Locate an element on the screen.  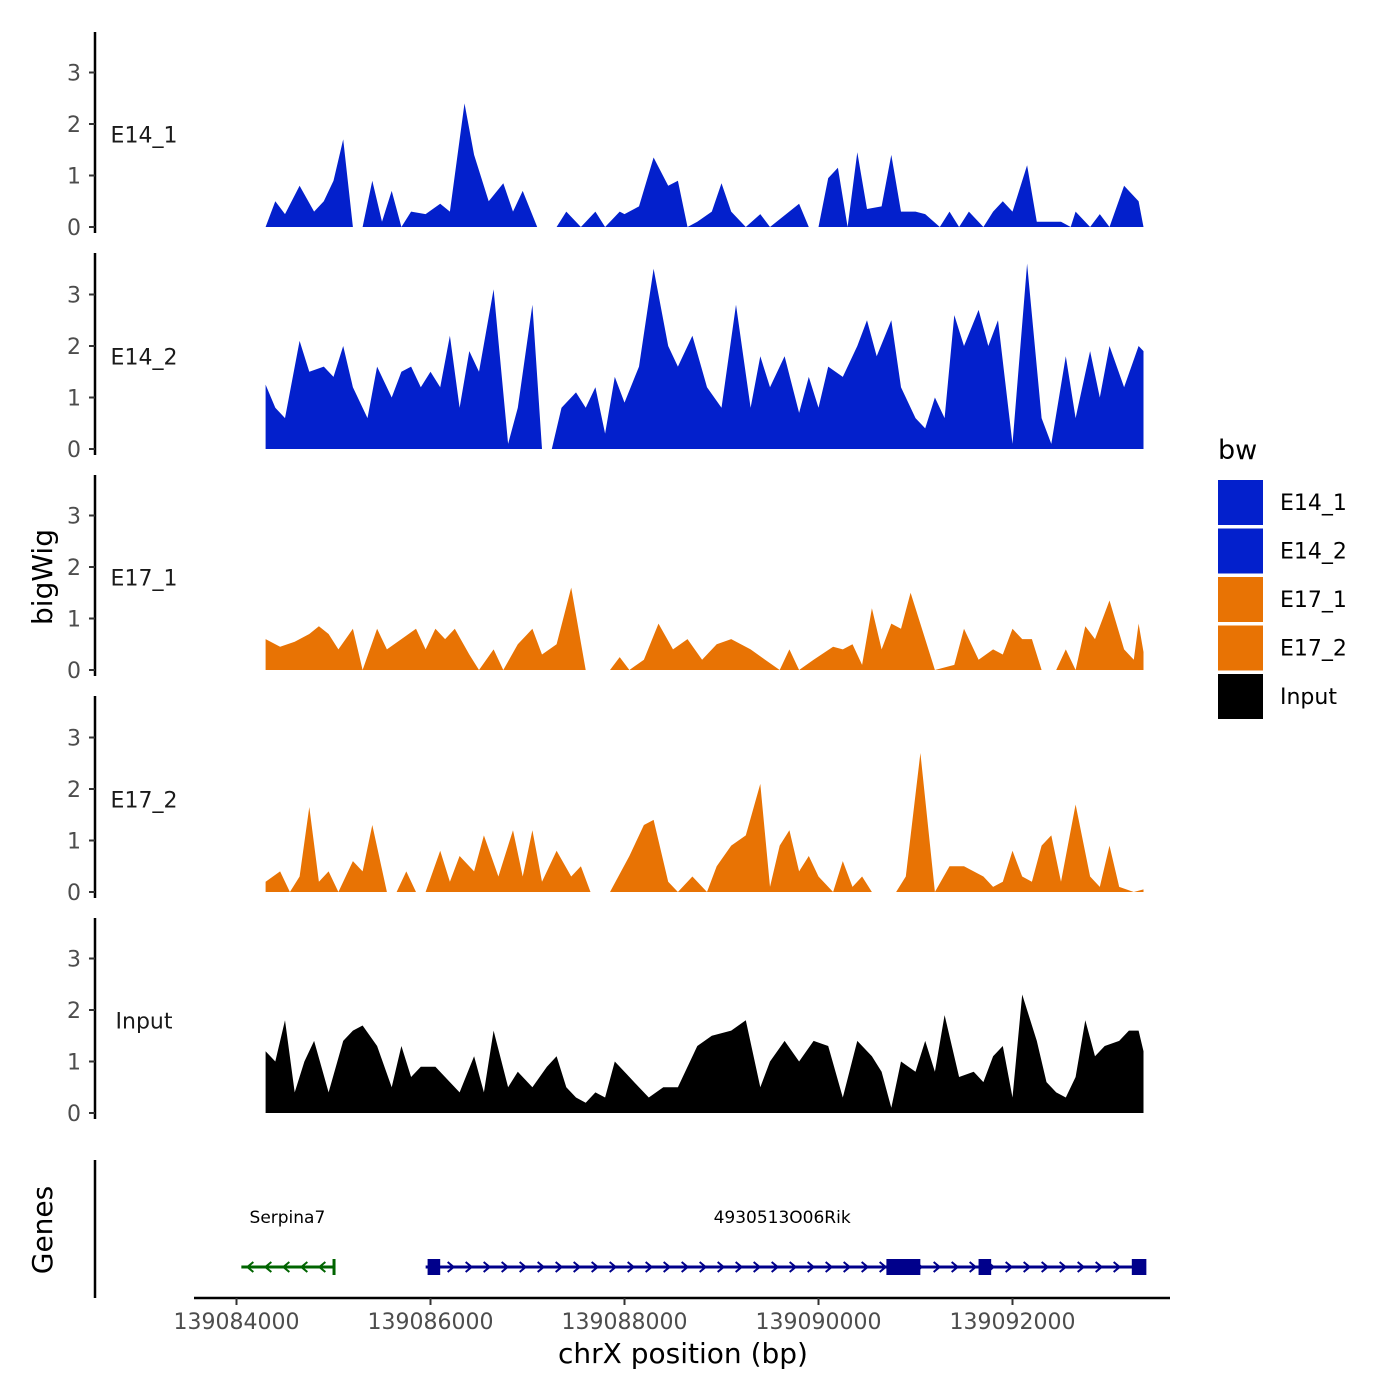
x-tick-label: 139084000 is located at coordinates (237, 1322).